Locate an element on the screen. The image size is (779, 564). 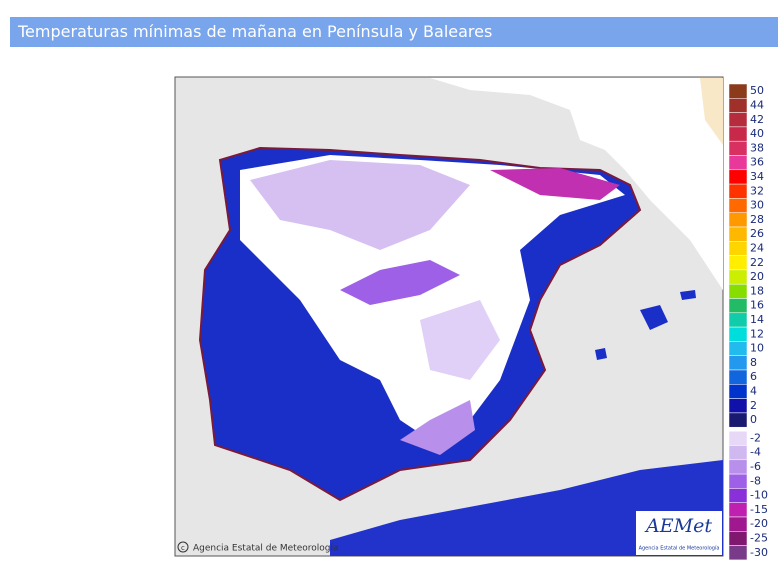
legend-label: 50 is located at coordinates (757, 90).